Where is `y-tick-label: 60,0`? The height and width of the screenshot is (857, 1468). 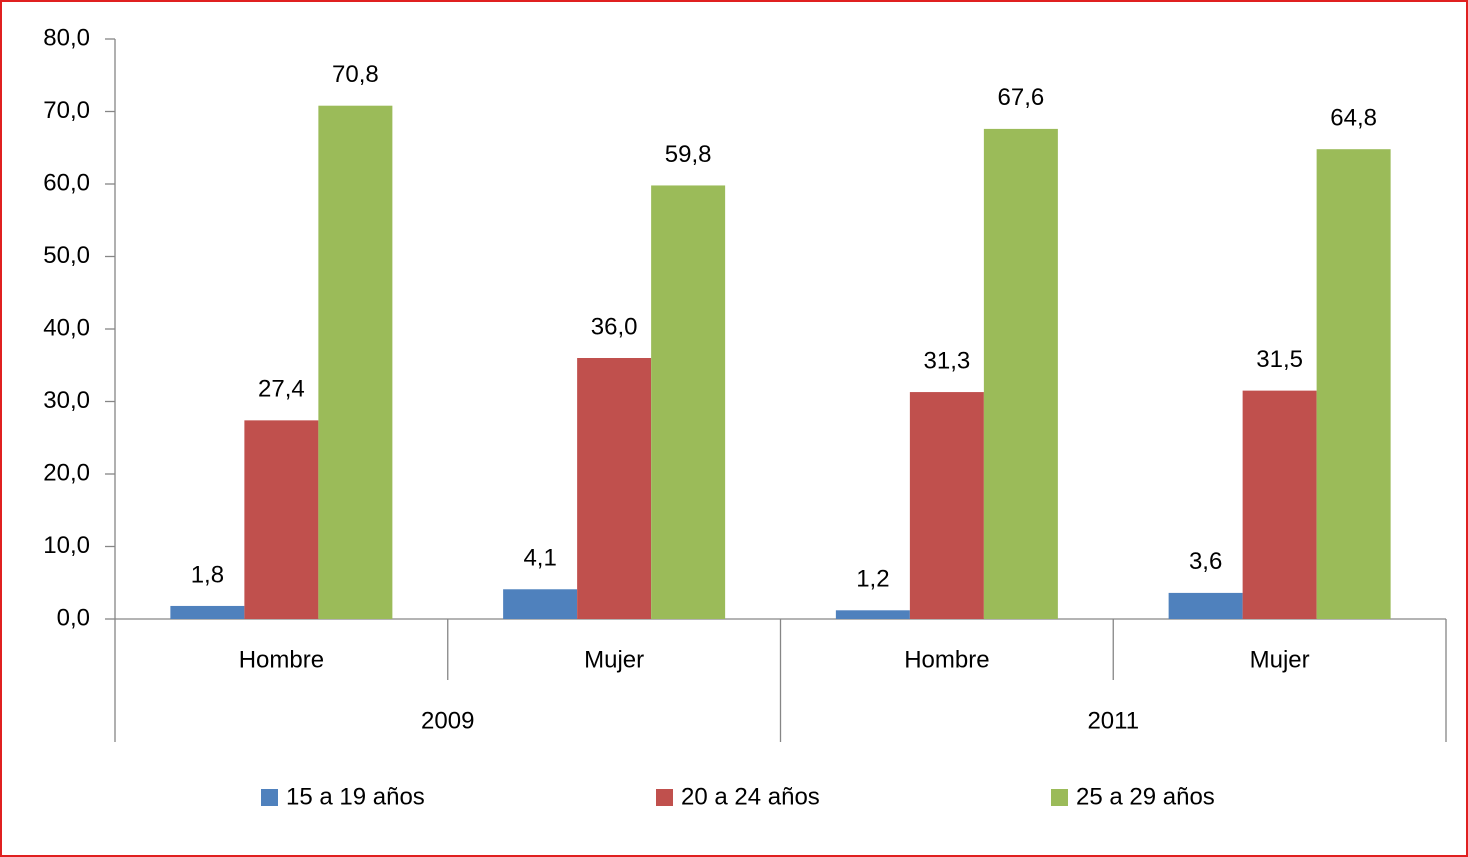 y-tick-label: 60,0 is located at coordinates (66, 182).